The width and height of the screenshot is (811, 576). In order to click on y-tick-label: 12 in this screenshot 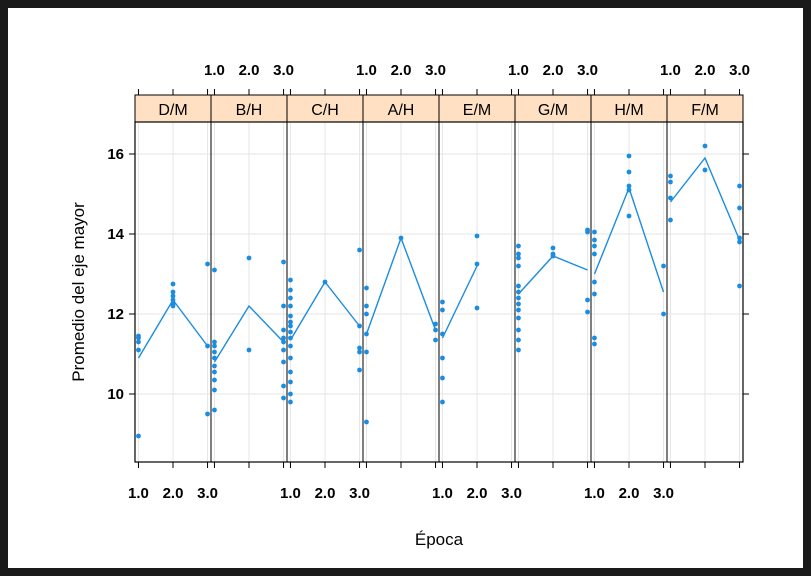, I will do `click(115, 314)`.